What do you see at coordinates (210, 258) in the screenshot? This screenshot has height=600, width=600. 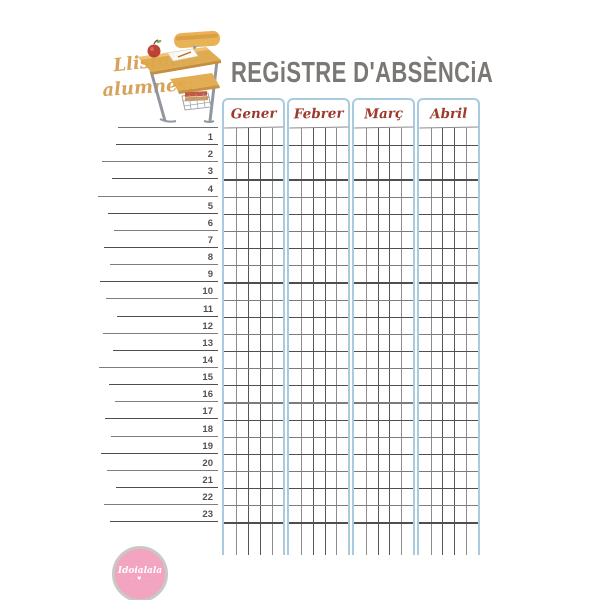 I see `row-number: 8` at bounding box center [210, 258].